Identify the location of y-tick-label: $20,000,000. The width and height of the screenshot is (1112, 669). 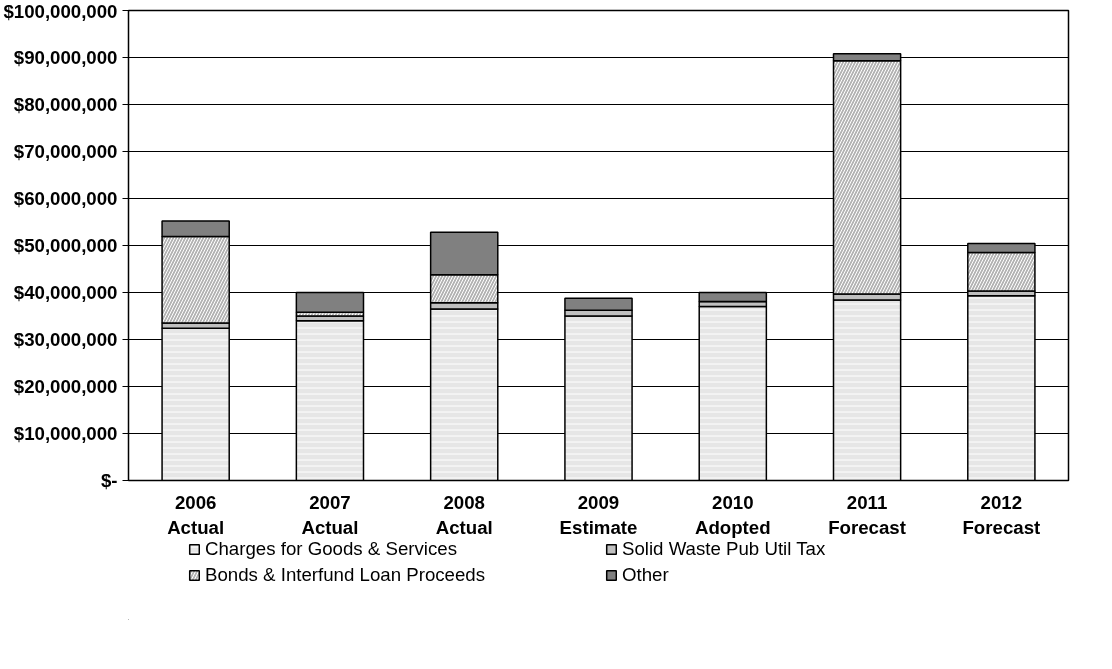
(65, 386).